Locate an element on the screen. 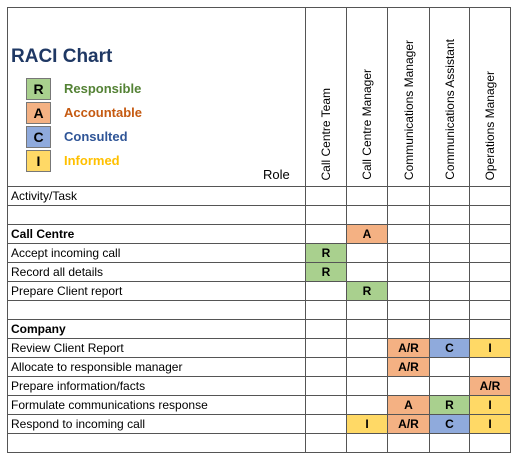 This screenshot has width=518, height=459. role-name: Call Centre Manager is located at coordinates (367, 124).